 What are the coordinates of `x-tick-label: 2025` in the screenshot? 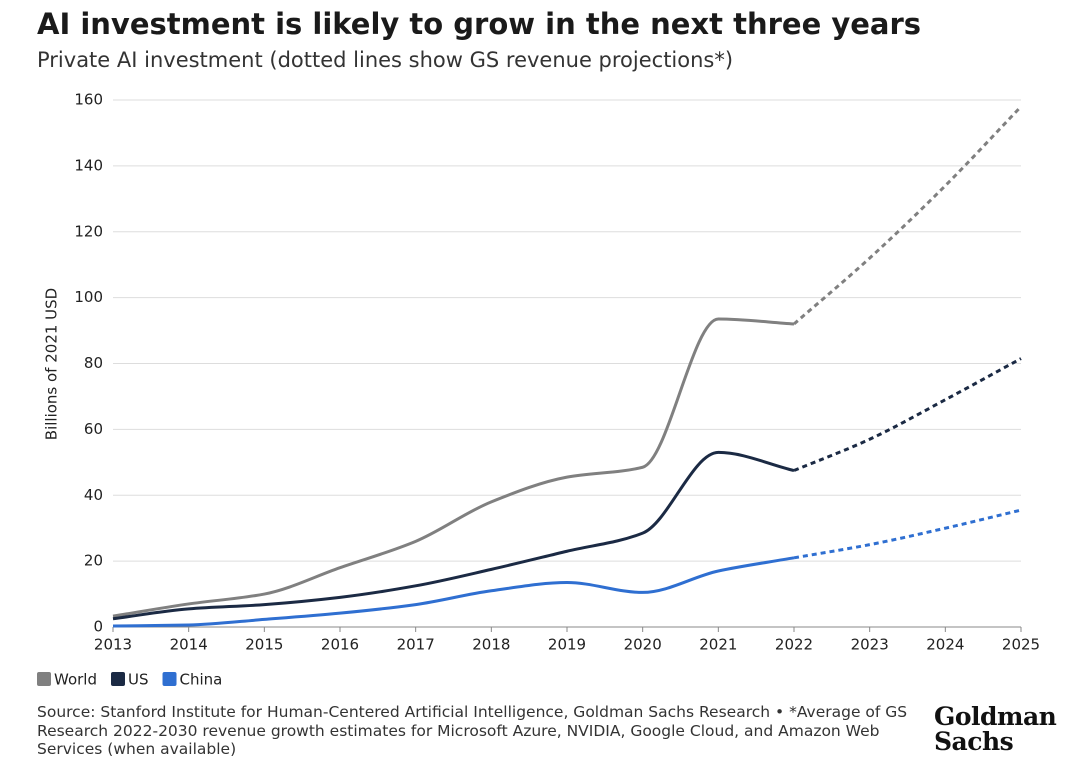 It's located at (1021, 645).